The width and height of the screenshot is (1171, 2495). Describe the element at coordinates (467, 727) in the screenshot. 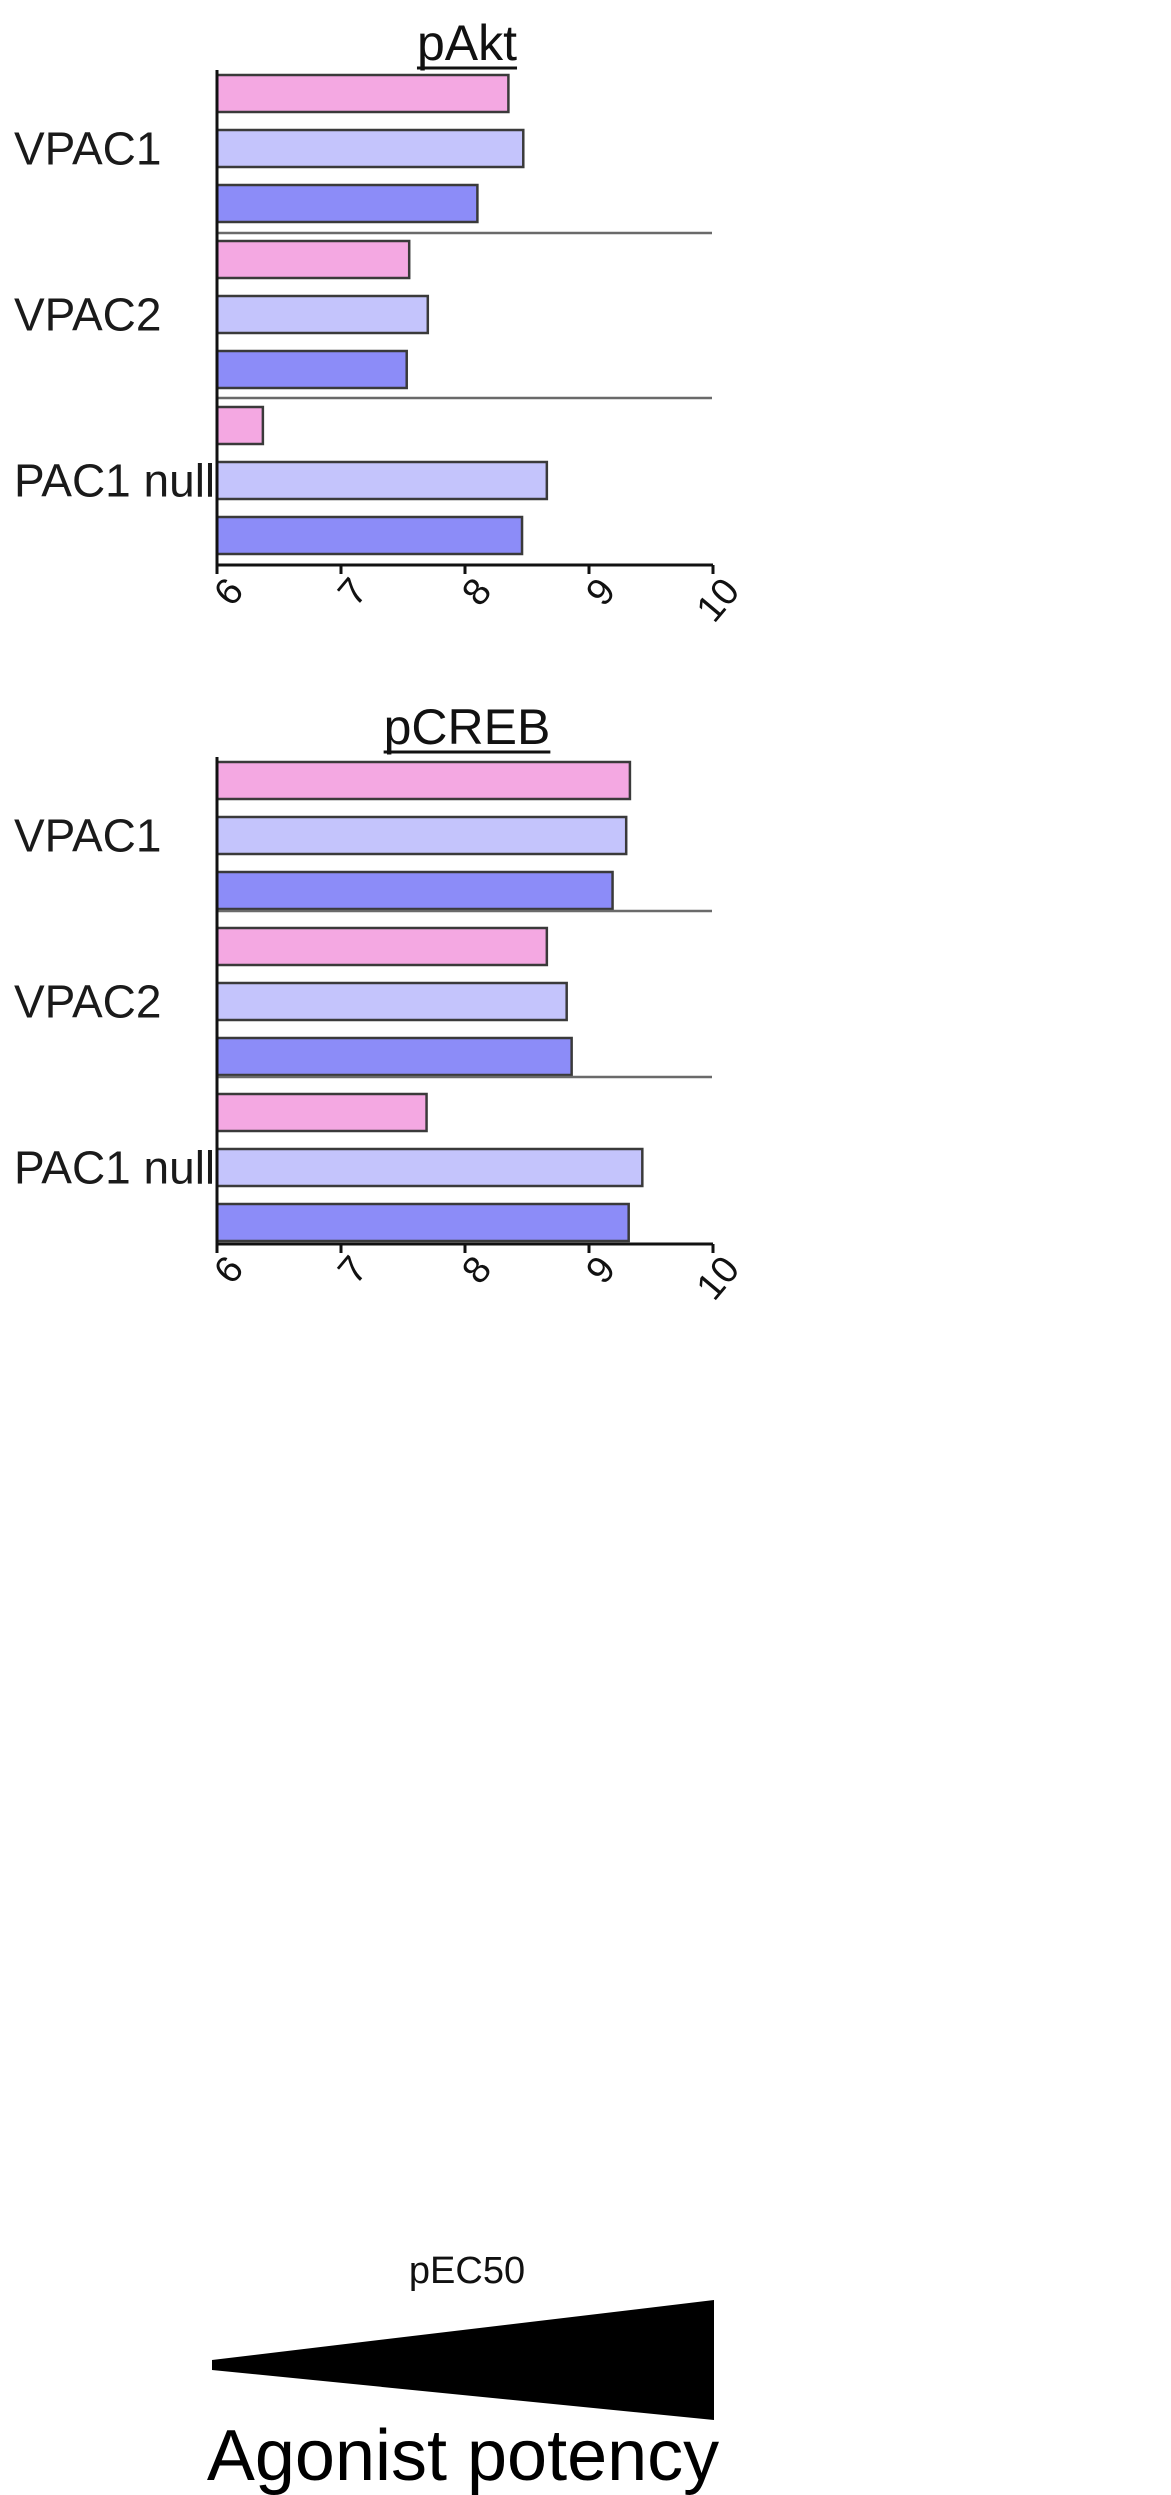

I see `chart-title-pcreb: pCREB` at that location.